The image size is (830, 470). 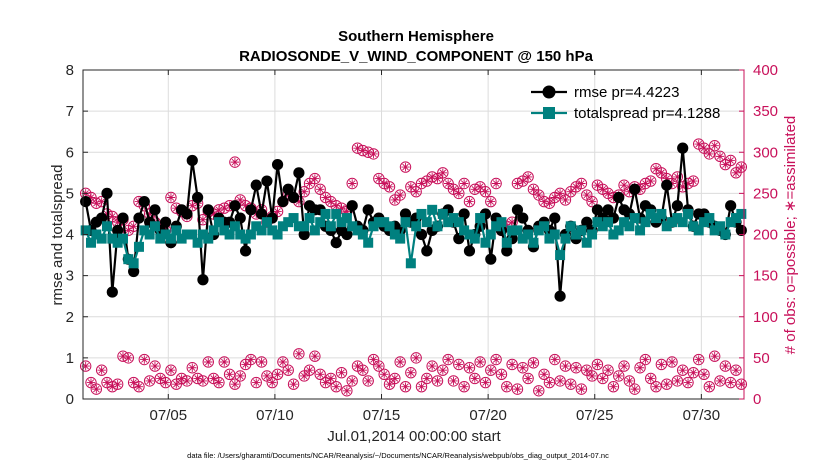 I want to click on y-right-tick-label: 150, so click(x=765, y=276).